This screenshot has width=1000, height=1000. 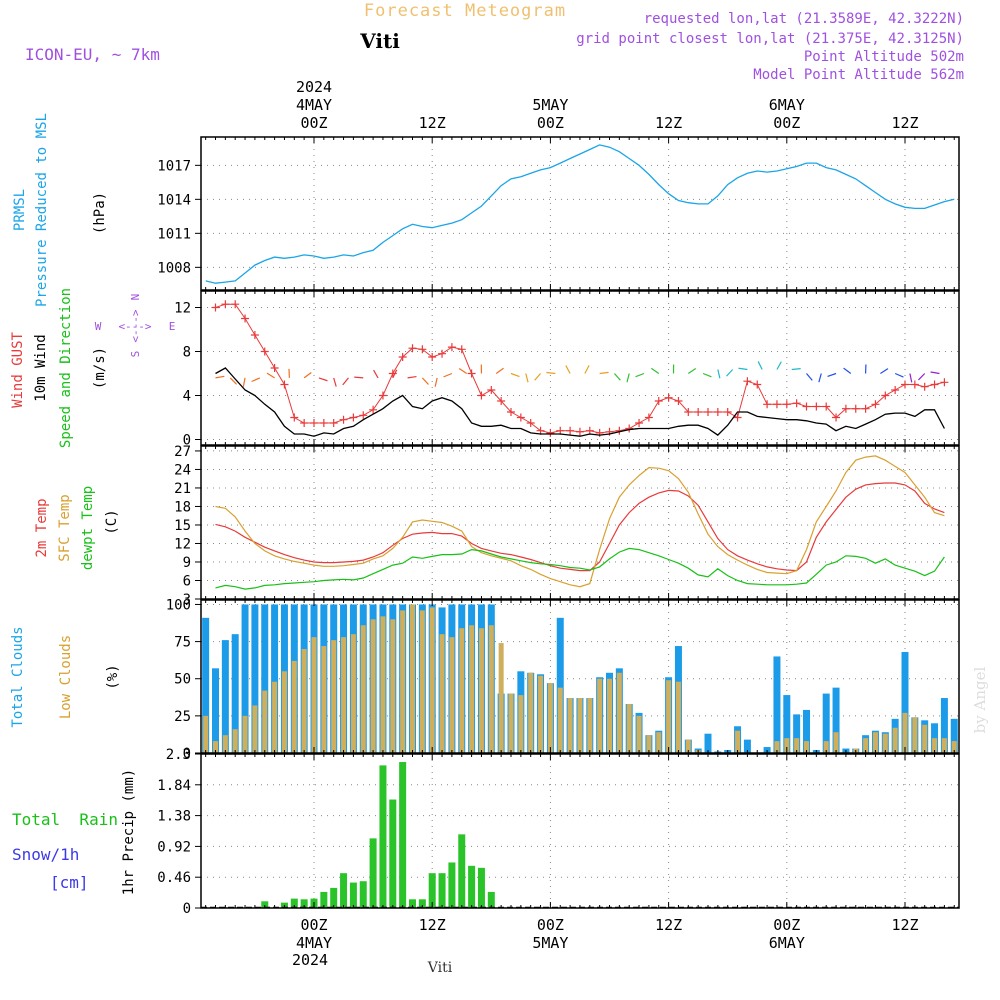 I want to click on ytick-label: 15, so click(x=182, y=526).